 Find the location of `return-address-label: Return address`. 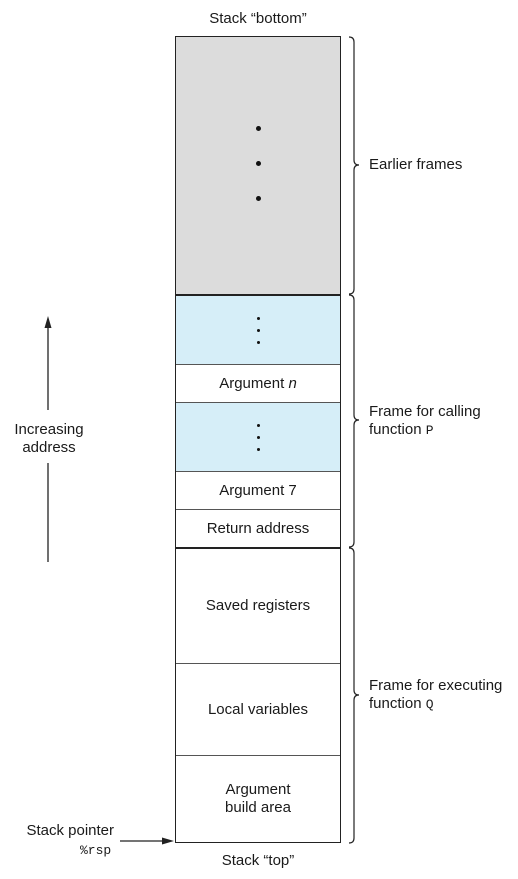

return-address-label: Return address is located at coordinates (258, 528).